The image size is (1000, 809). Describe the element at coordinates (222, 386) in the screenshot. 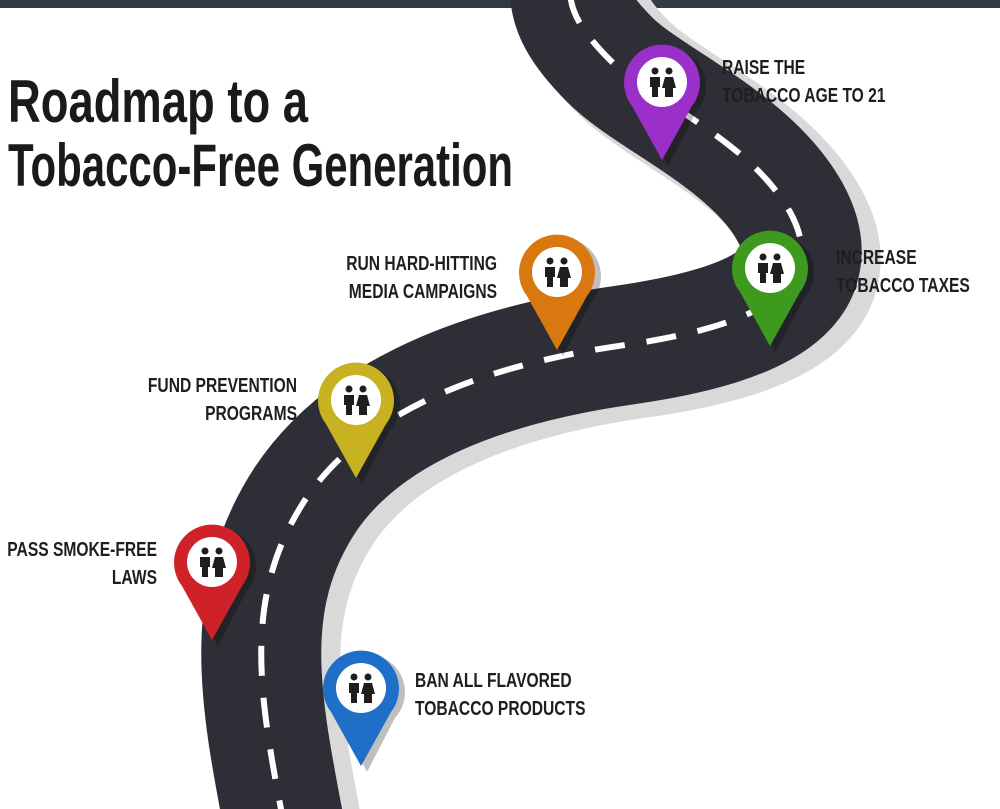

I see `milestone-label: FUND PREVENTION` at that location.